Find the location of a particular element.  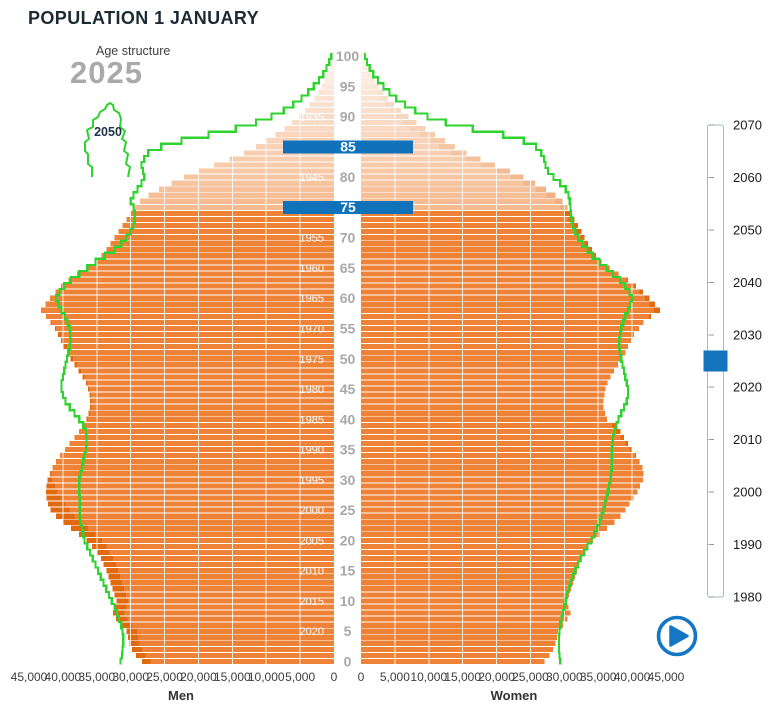

year-slider-handle is located at coordinates (715, 361).